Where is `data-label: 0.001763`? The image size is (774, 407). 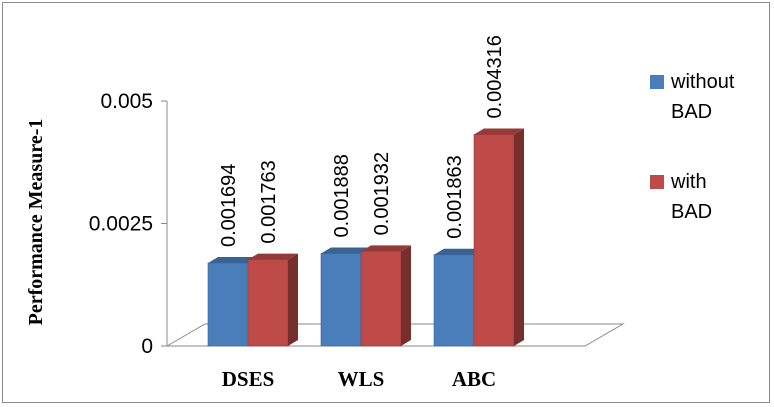 data-label: 0.001763 is located at coordinates (269, 201).